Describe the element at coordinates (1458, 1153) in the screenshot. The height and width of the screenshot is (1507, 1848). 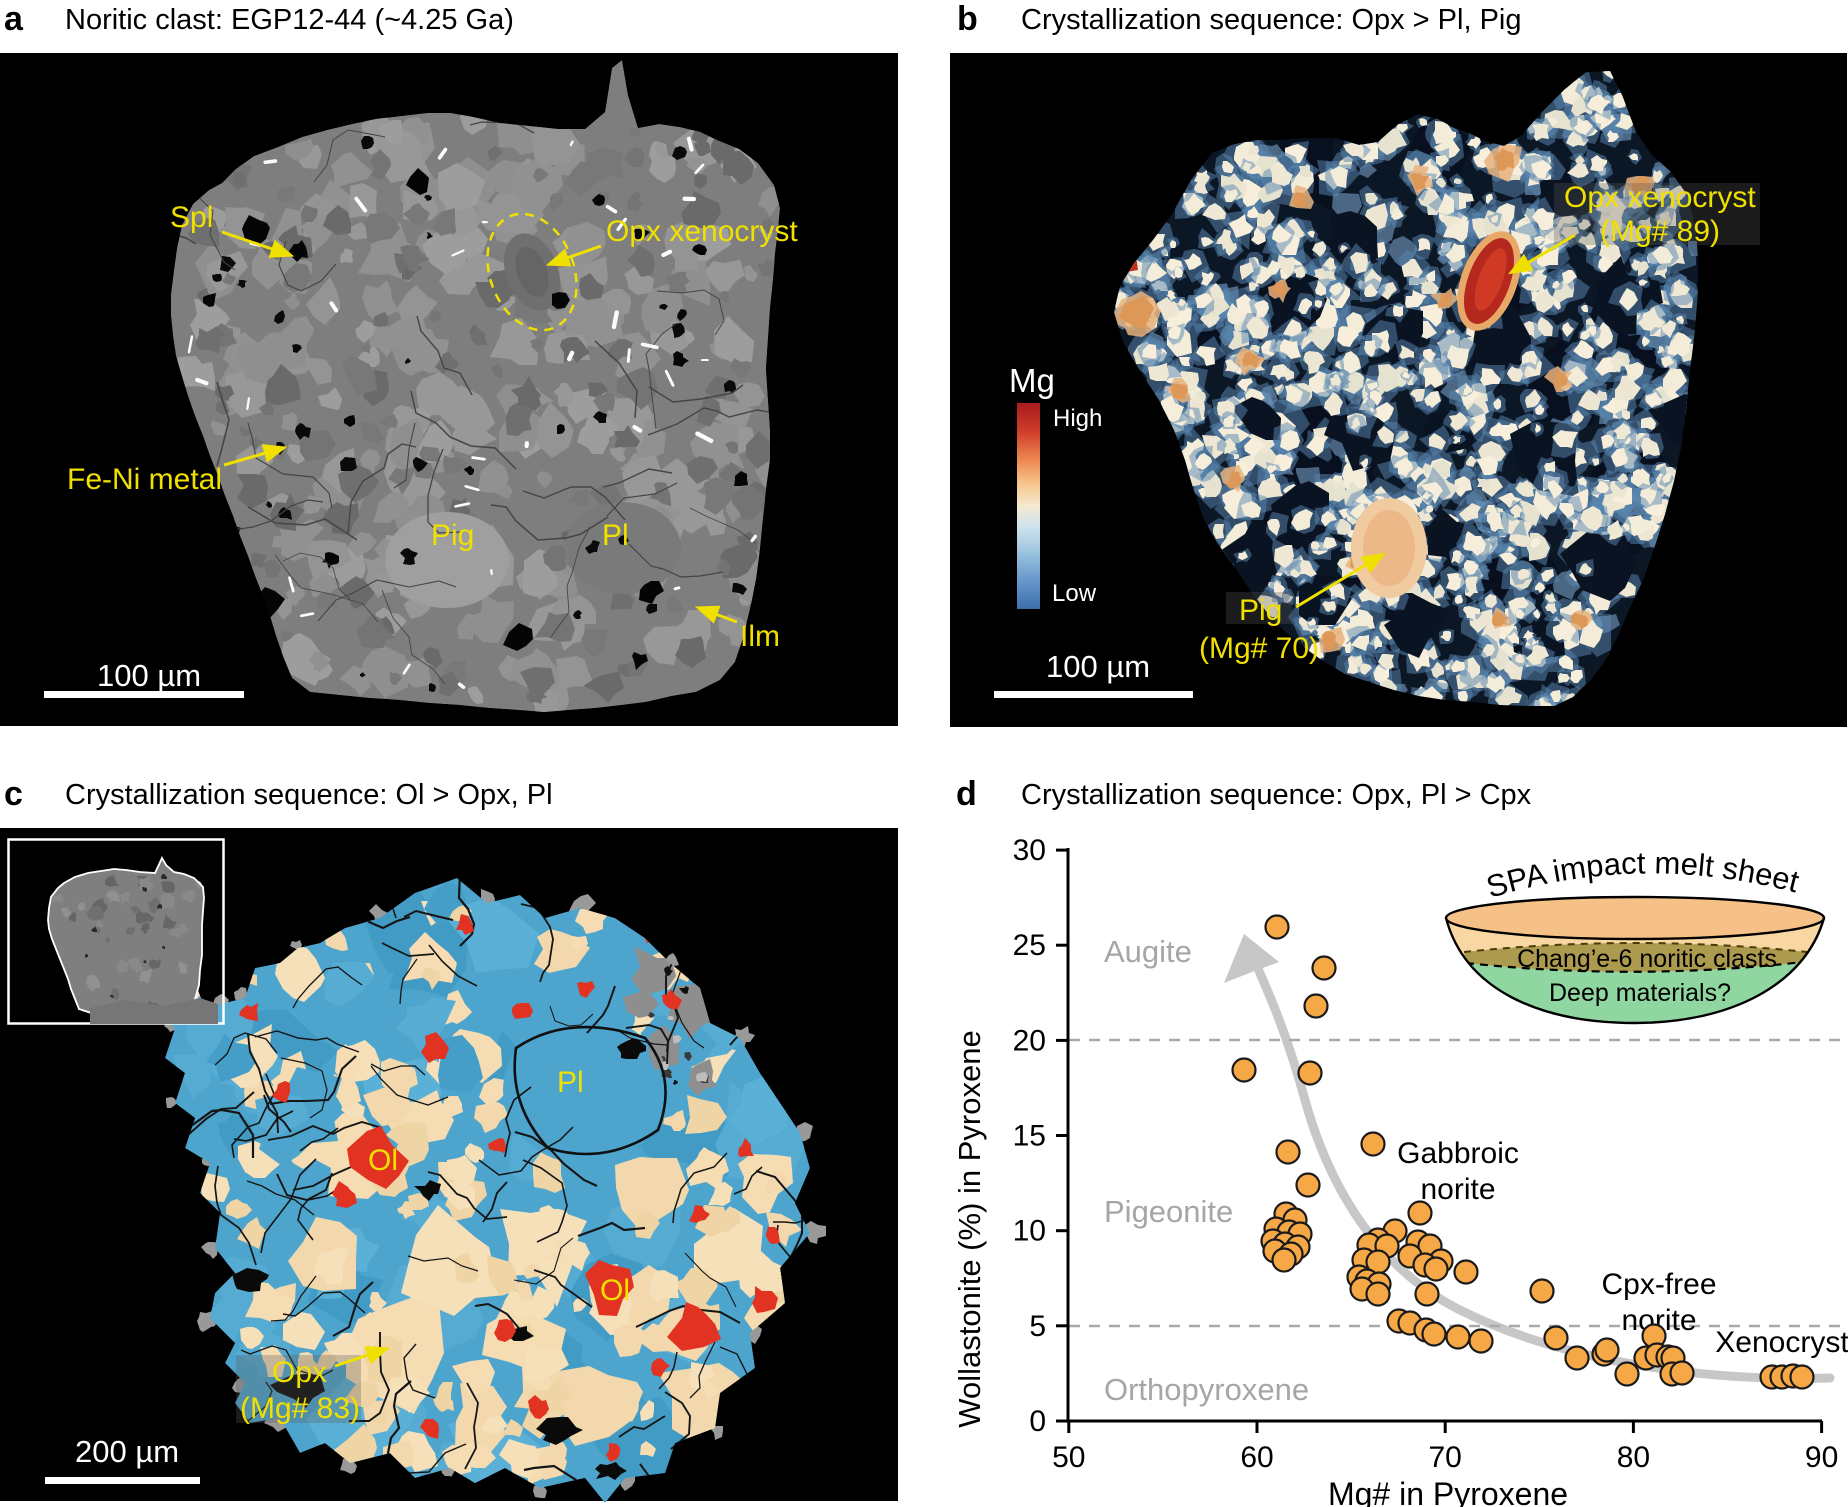
I see `svg-text: Gabbroic` at that location.